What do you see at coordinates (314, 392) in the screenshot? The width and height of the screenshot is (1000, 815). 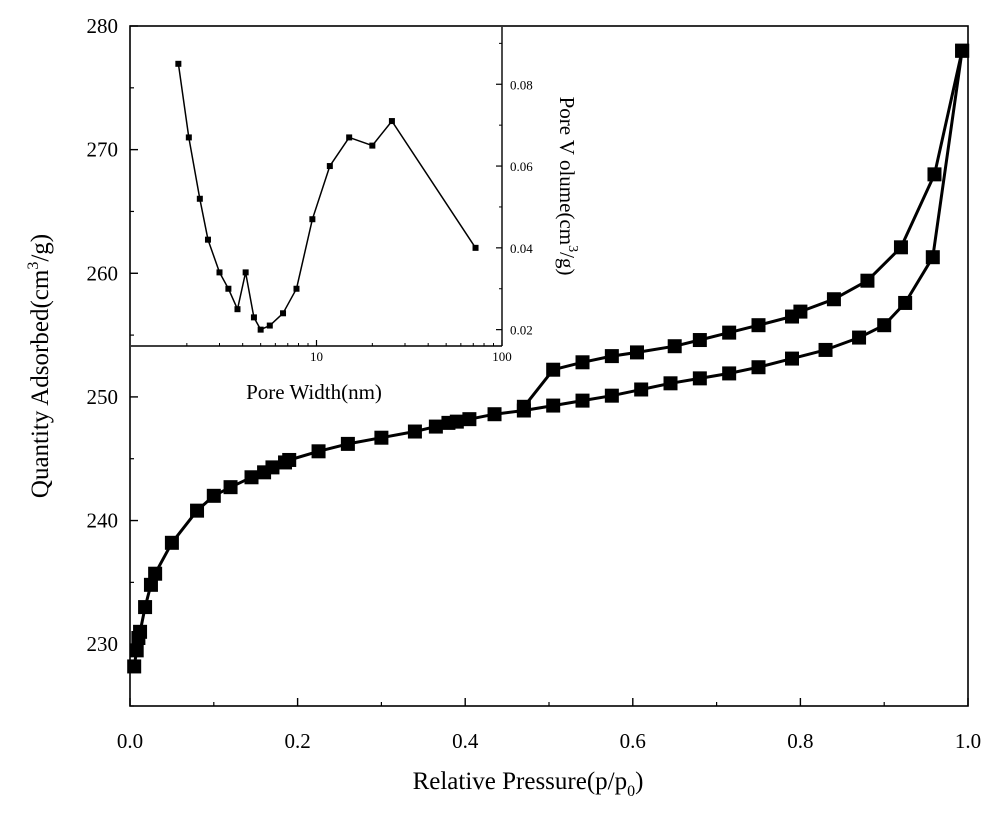 I see `inset-x-axis-label: Pore Width(nm)` at bounding box center [314, 392].